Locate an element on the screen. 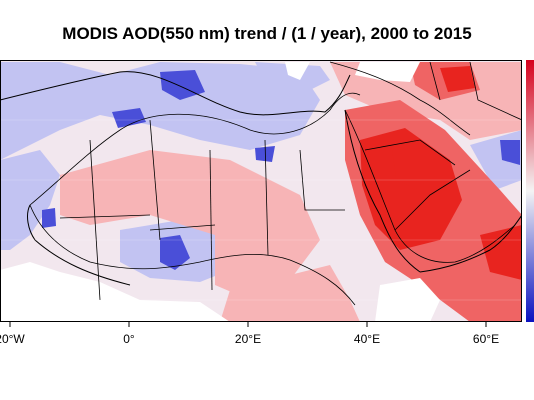 This screenshot has width=534, height=400. x-tick-label: 0° is located at coordinates (129, 339).